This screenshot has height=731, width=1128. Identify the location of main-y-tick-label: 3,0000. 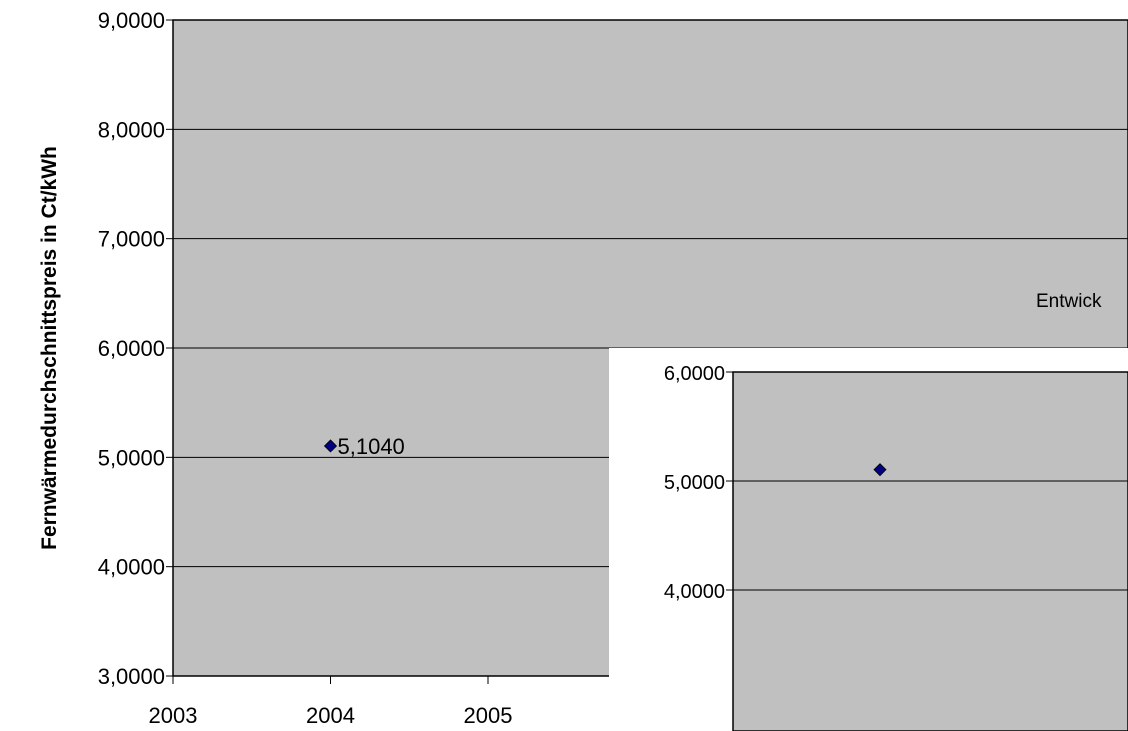
(131, 676).